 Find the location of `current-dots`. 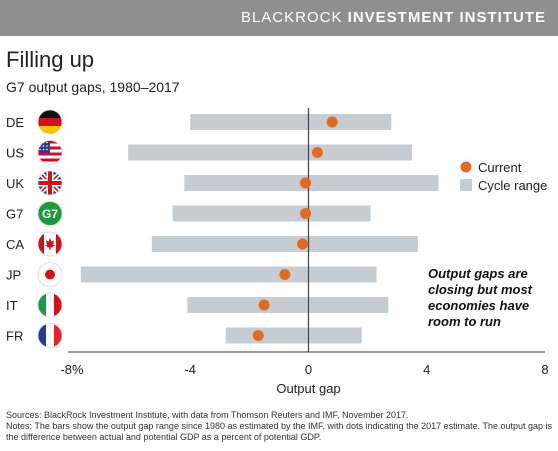

current-dots is located at coordinates (295, 228).